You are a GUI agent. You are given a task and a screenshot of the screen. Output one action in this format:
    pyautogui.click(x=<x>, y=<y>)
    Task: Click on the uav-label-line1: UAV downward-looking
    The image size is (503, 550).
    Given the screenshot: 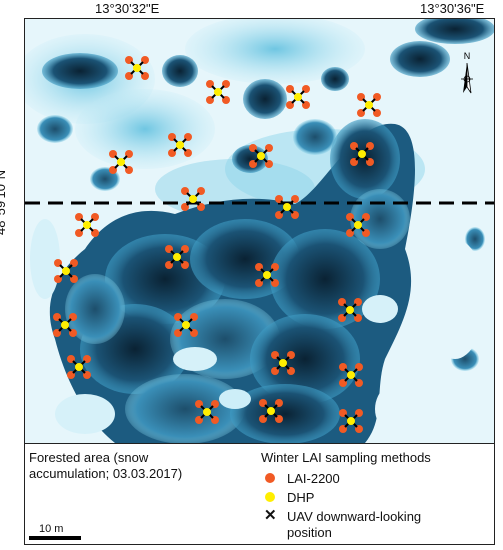 What is the action you would take?
    pyautogui.click(x=354, y=516)
    